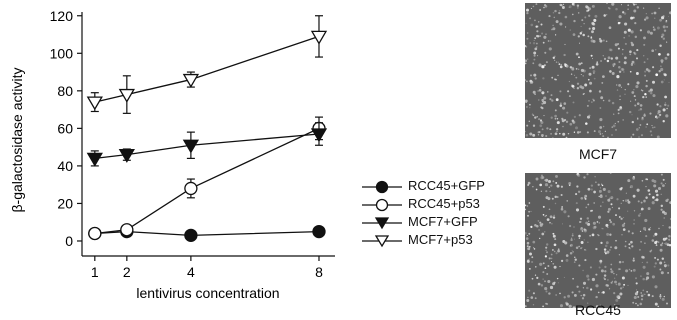  I want to click on y-tick-label: 20, so click(65, 203).